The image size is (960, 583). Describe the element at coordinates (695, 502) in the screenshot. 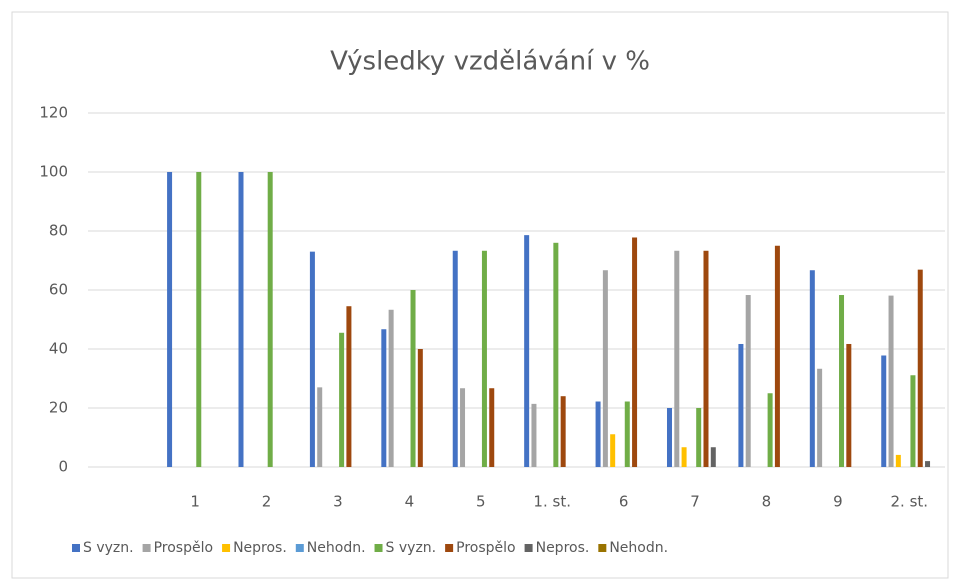

I see `x-tick-label: 7` at that location.